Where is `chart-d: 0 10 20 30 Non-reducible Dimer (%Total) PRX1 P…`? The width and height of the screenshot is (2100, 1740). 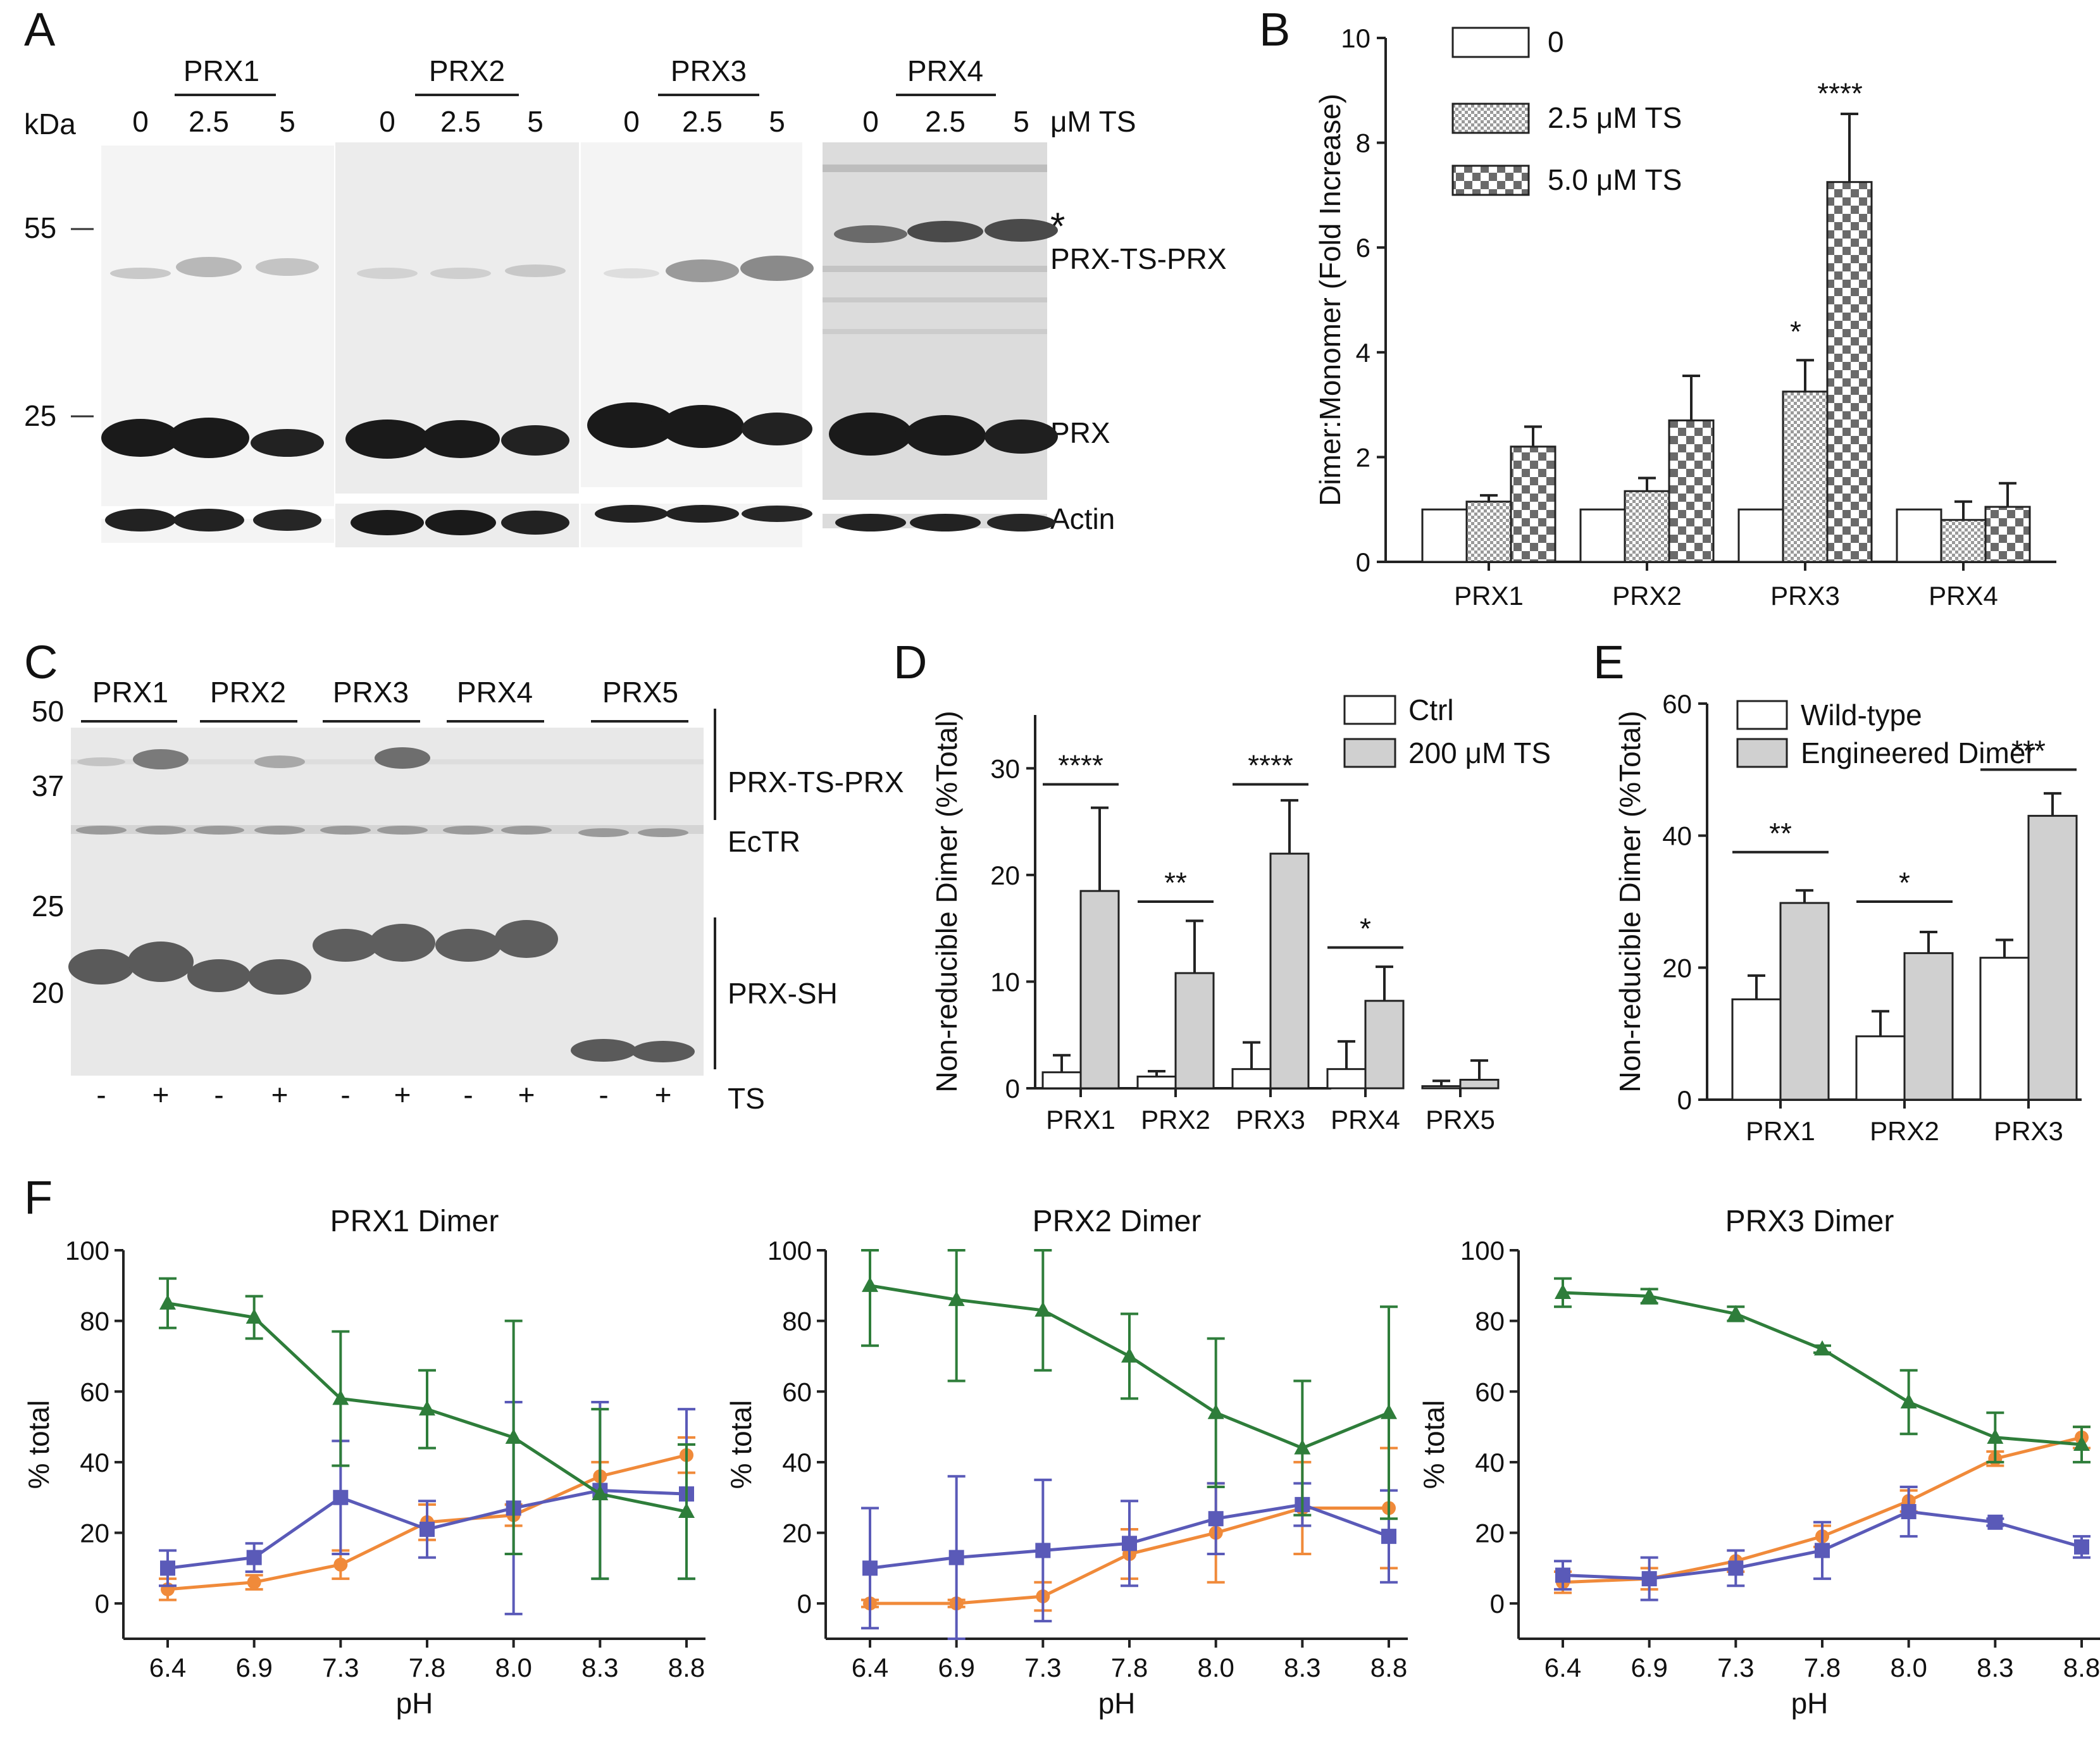 chart-d: 0 10 20 30 Non-reducible Dimer (%Total) PRX1 P… is located at coordinates (1240, 913).